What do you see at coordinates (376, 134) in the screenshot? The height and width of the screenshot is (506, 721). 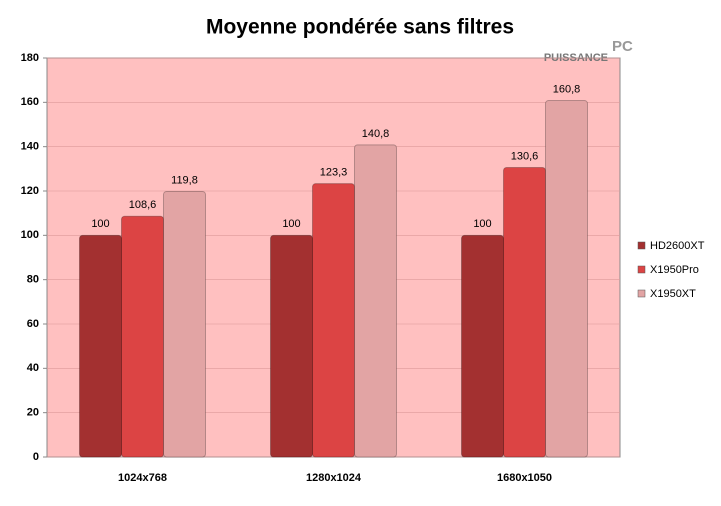 I see `data-label: 140,8` at bounding box center [376, 134].